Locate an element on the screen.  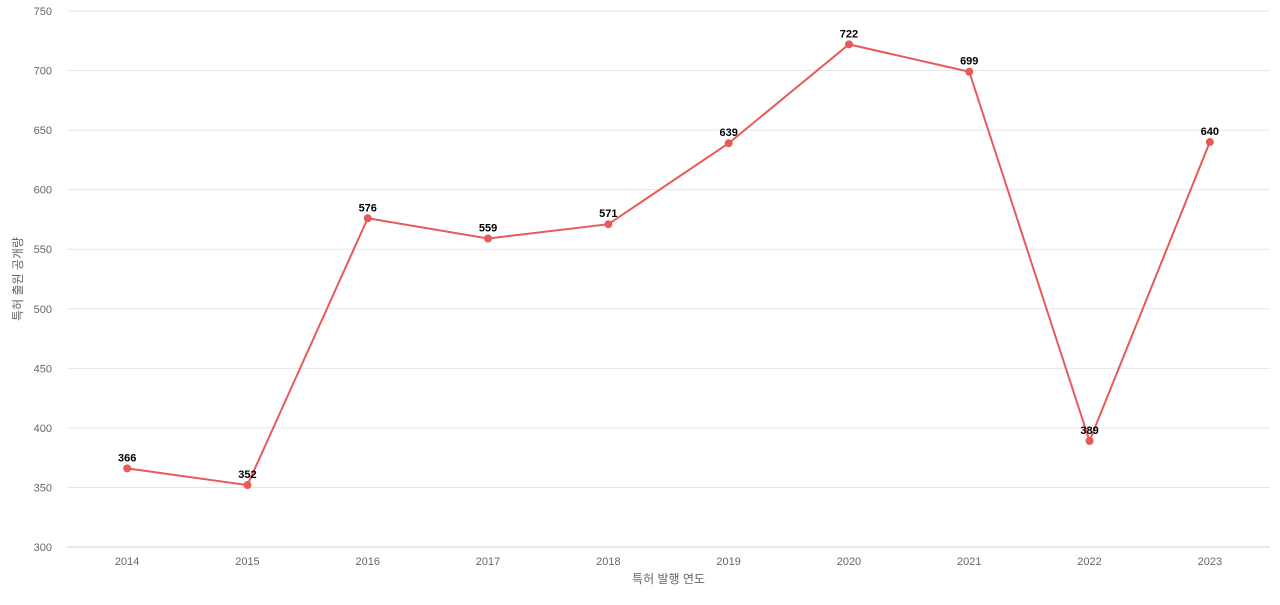
y-tick-label: 650 is located at coordinates (43, 131).